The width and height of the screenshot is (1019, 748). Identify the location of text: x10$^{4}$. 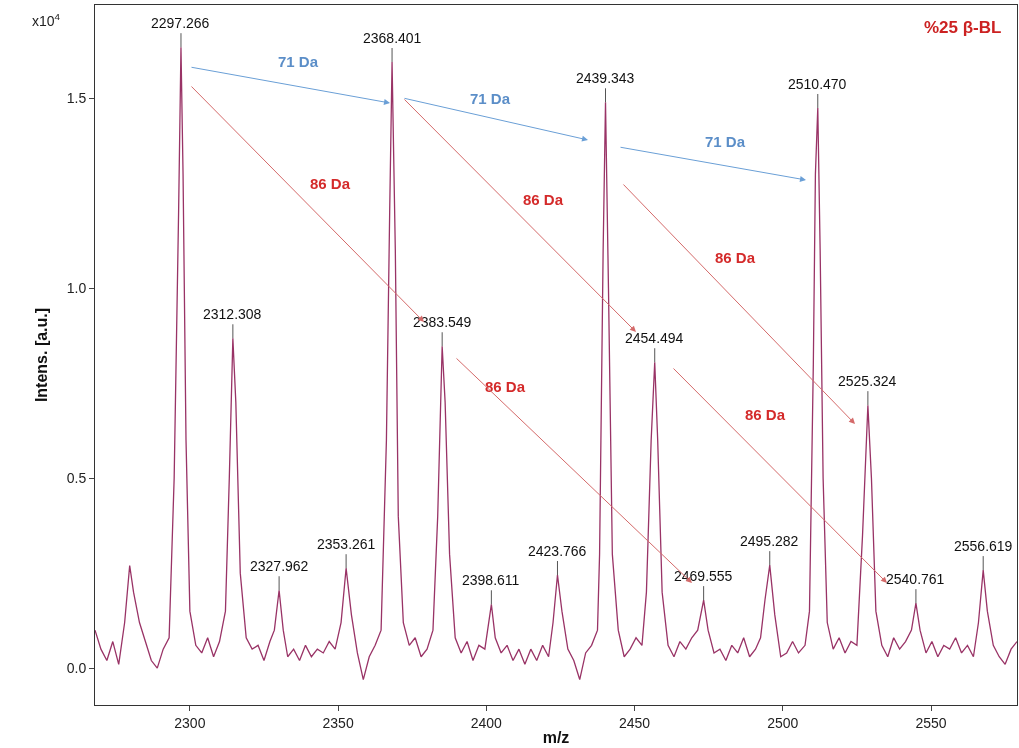
(46, 20).